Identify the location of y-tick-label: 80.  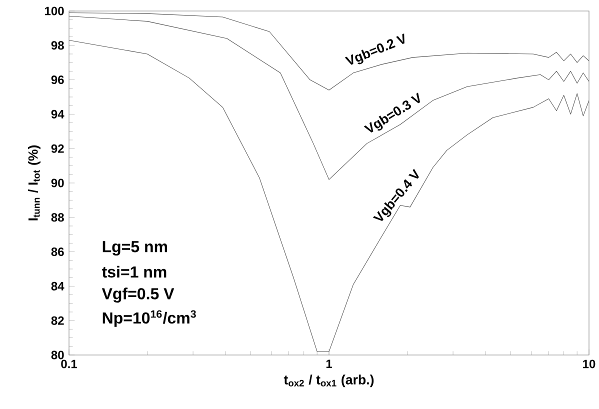
(57, 355).